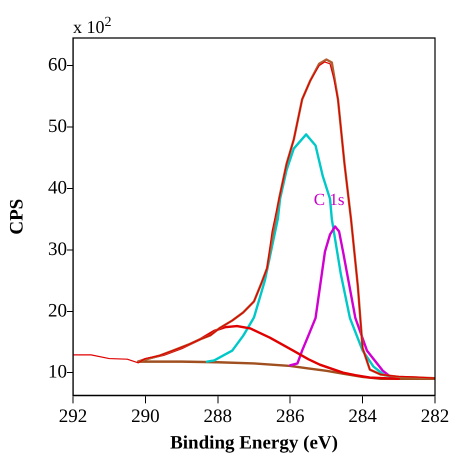  What do you see at coordinates (254, 443) in the screenshot?
I see `x-axis-title: Binding Energy (eV)` at bounding box center [254, 443].